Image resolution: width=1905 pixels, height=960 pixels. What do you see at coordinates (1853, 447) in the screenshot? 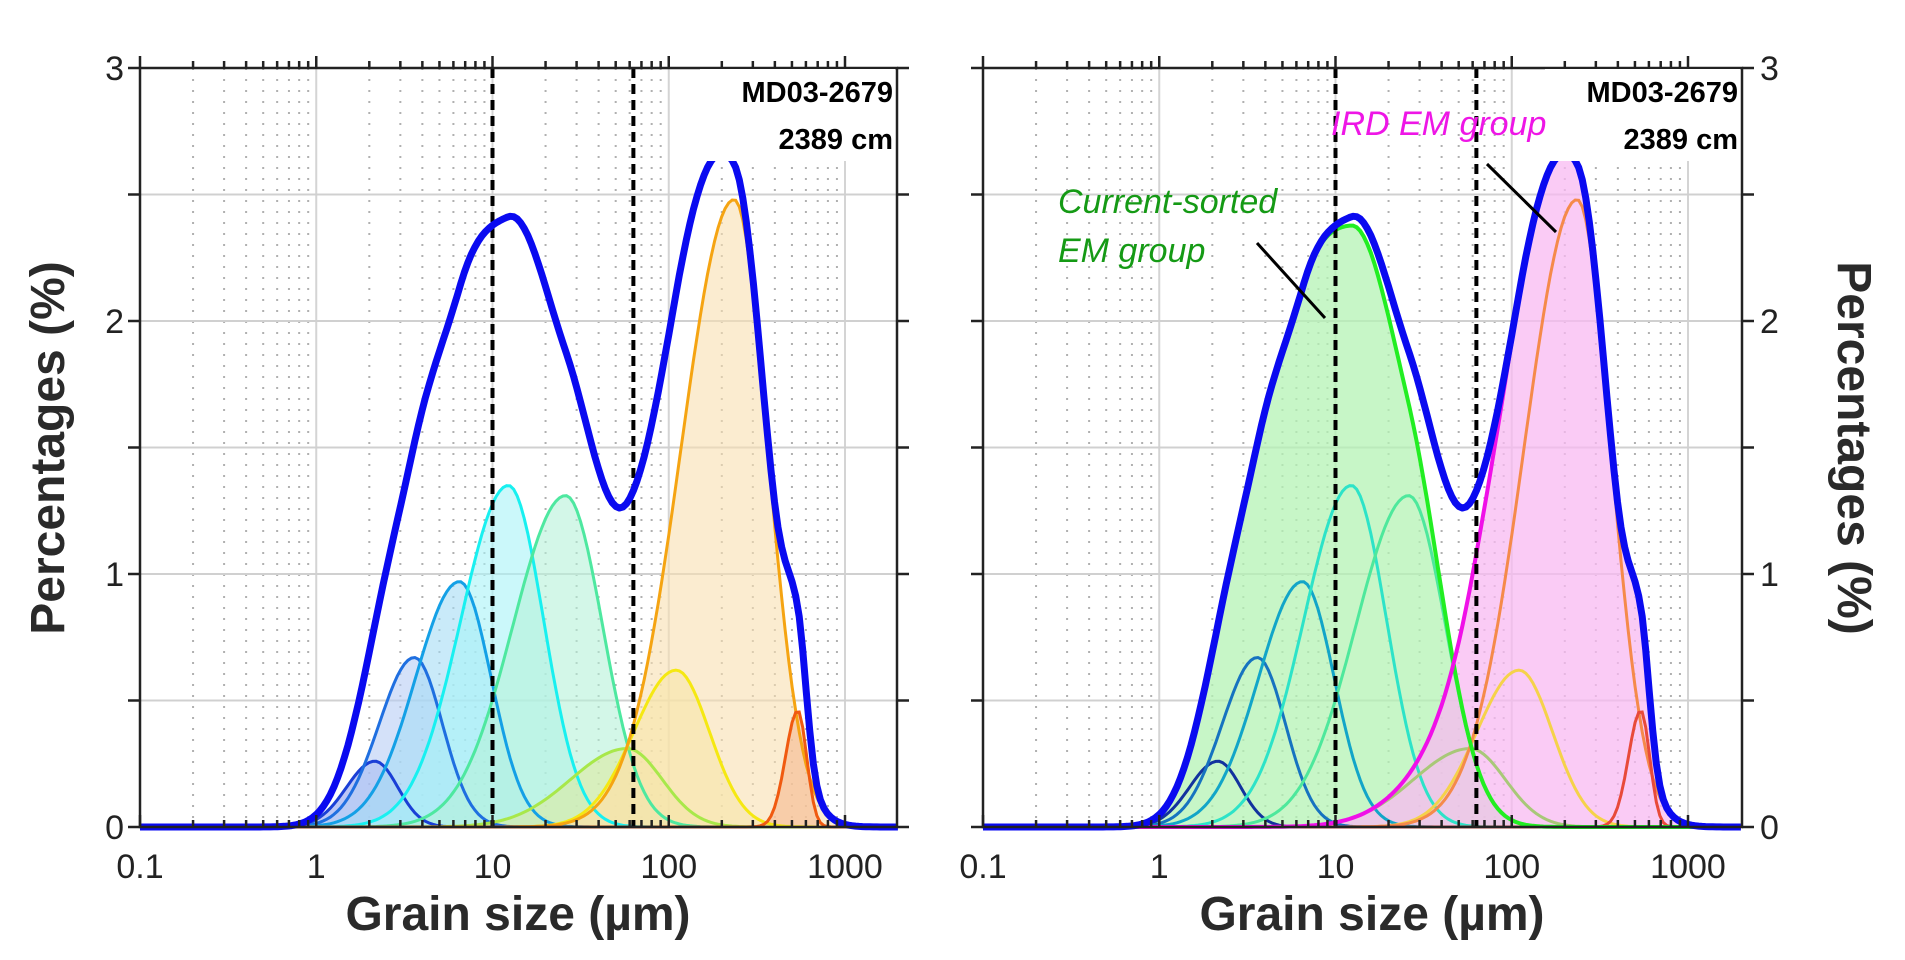
I see `right-y-axis-title: Percentages (%)` at bounding box center [1853, 447].